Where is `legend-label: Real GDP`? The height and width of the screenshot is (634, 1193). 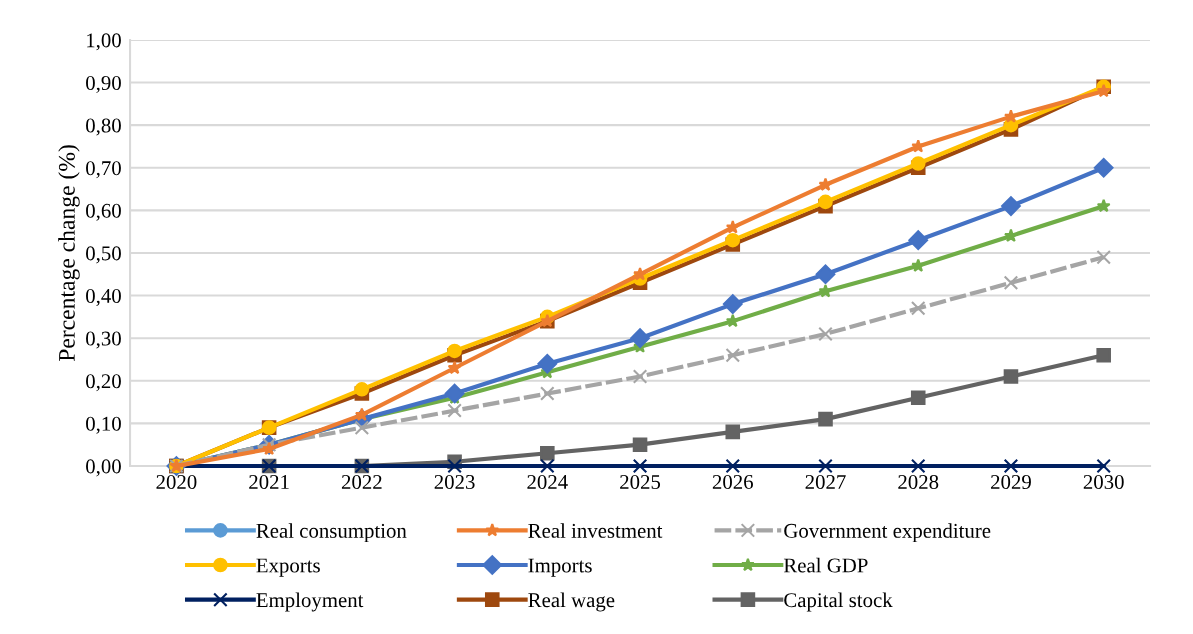 legend-label: Real GDP is located at coordinates (825, 565).